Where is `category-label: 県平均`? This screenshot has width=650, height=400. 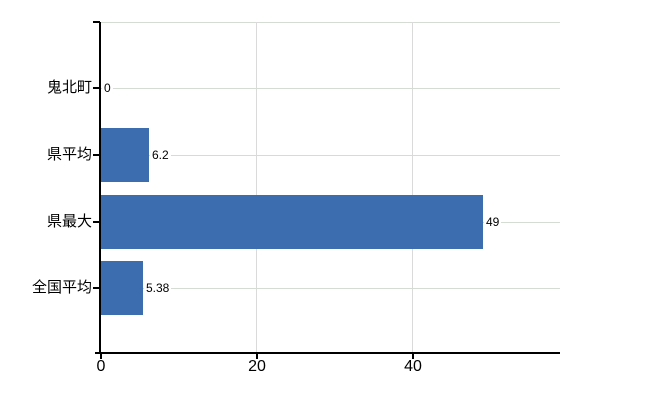
category-label: 県平均 is located at coordinates (69, 154).